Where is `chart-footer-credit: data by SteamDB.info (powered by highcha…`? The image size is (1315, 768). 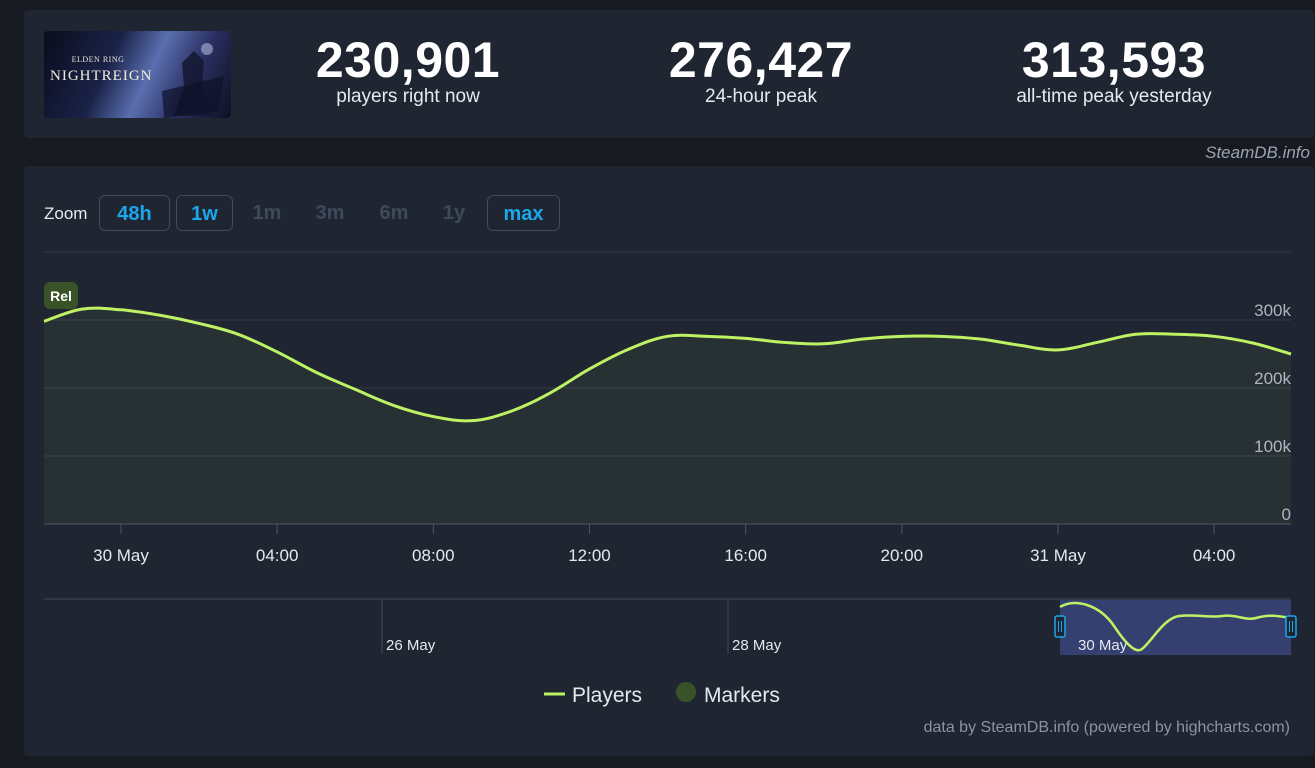
chart-footer-credit: data by SteamDB.info (powered by highcha… is located at coordinates (1107, 727).